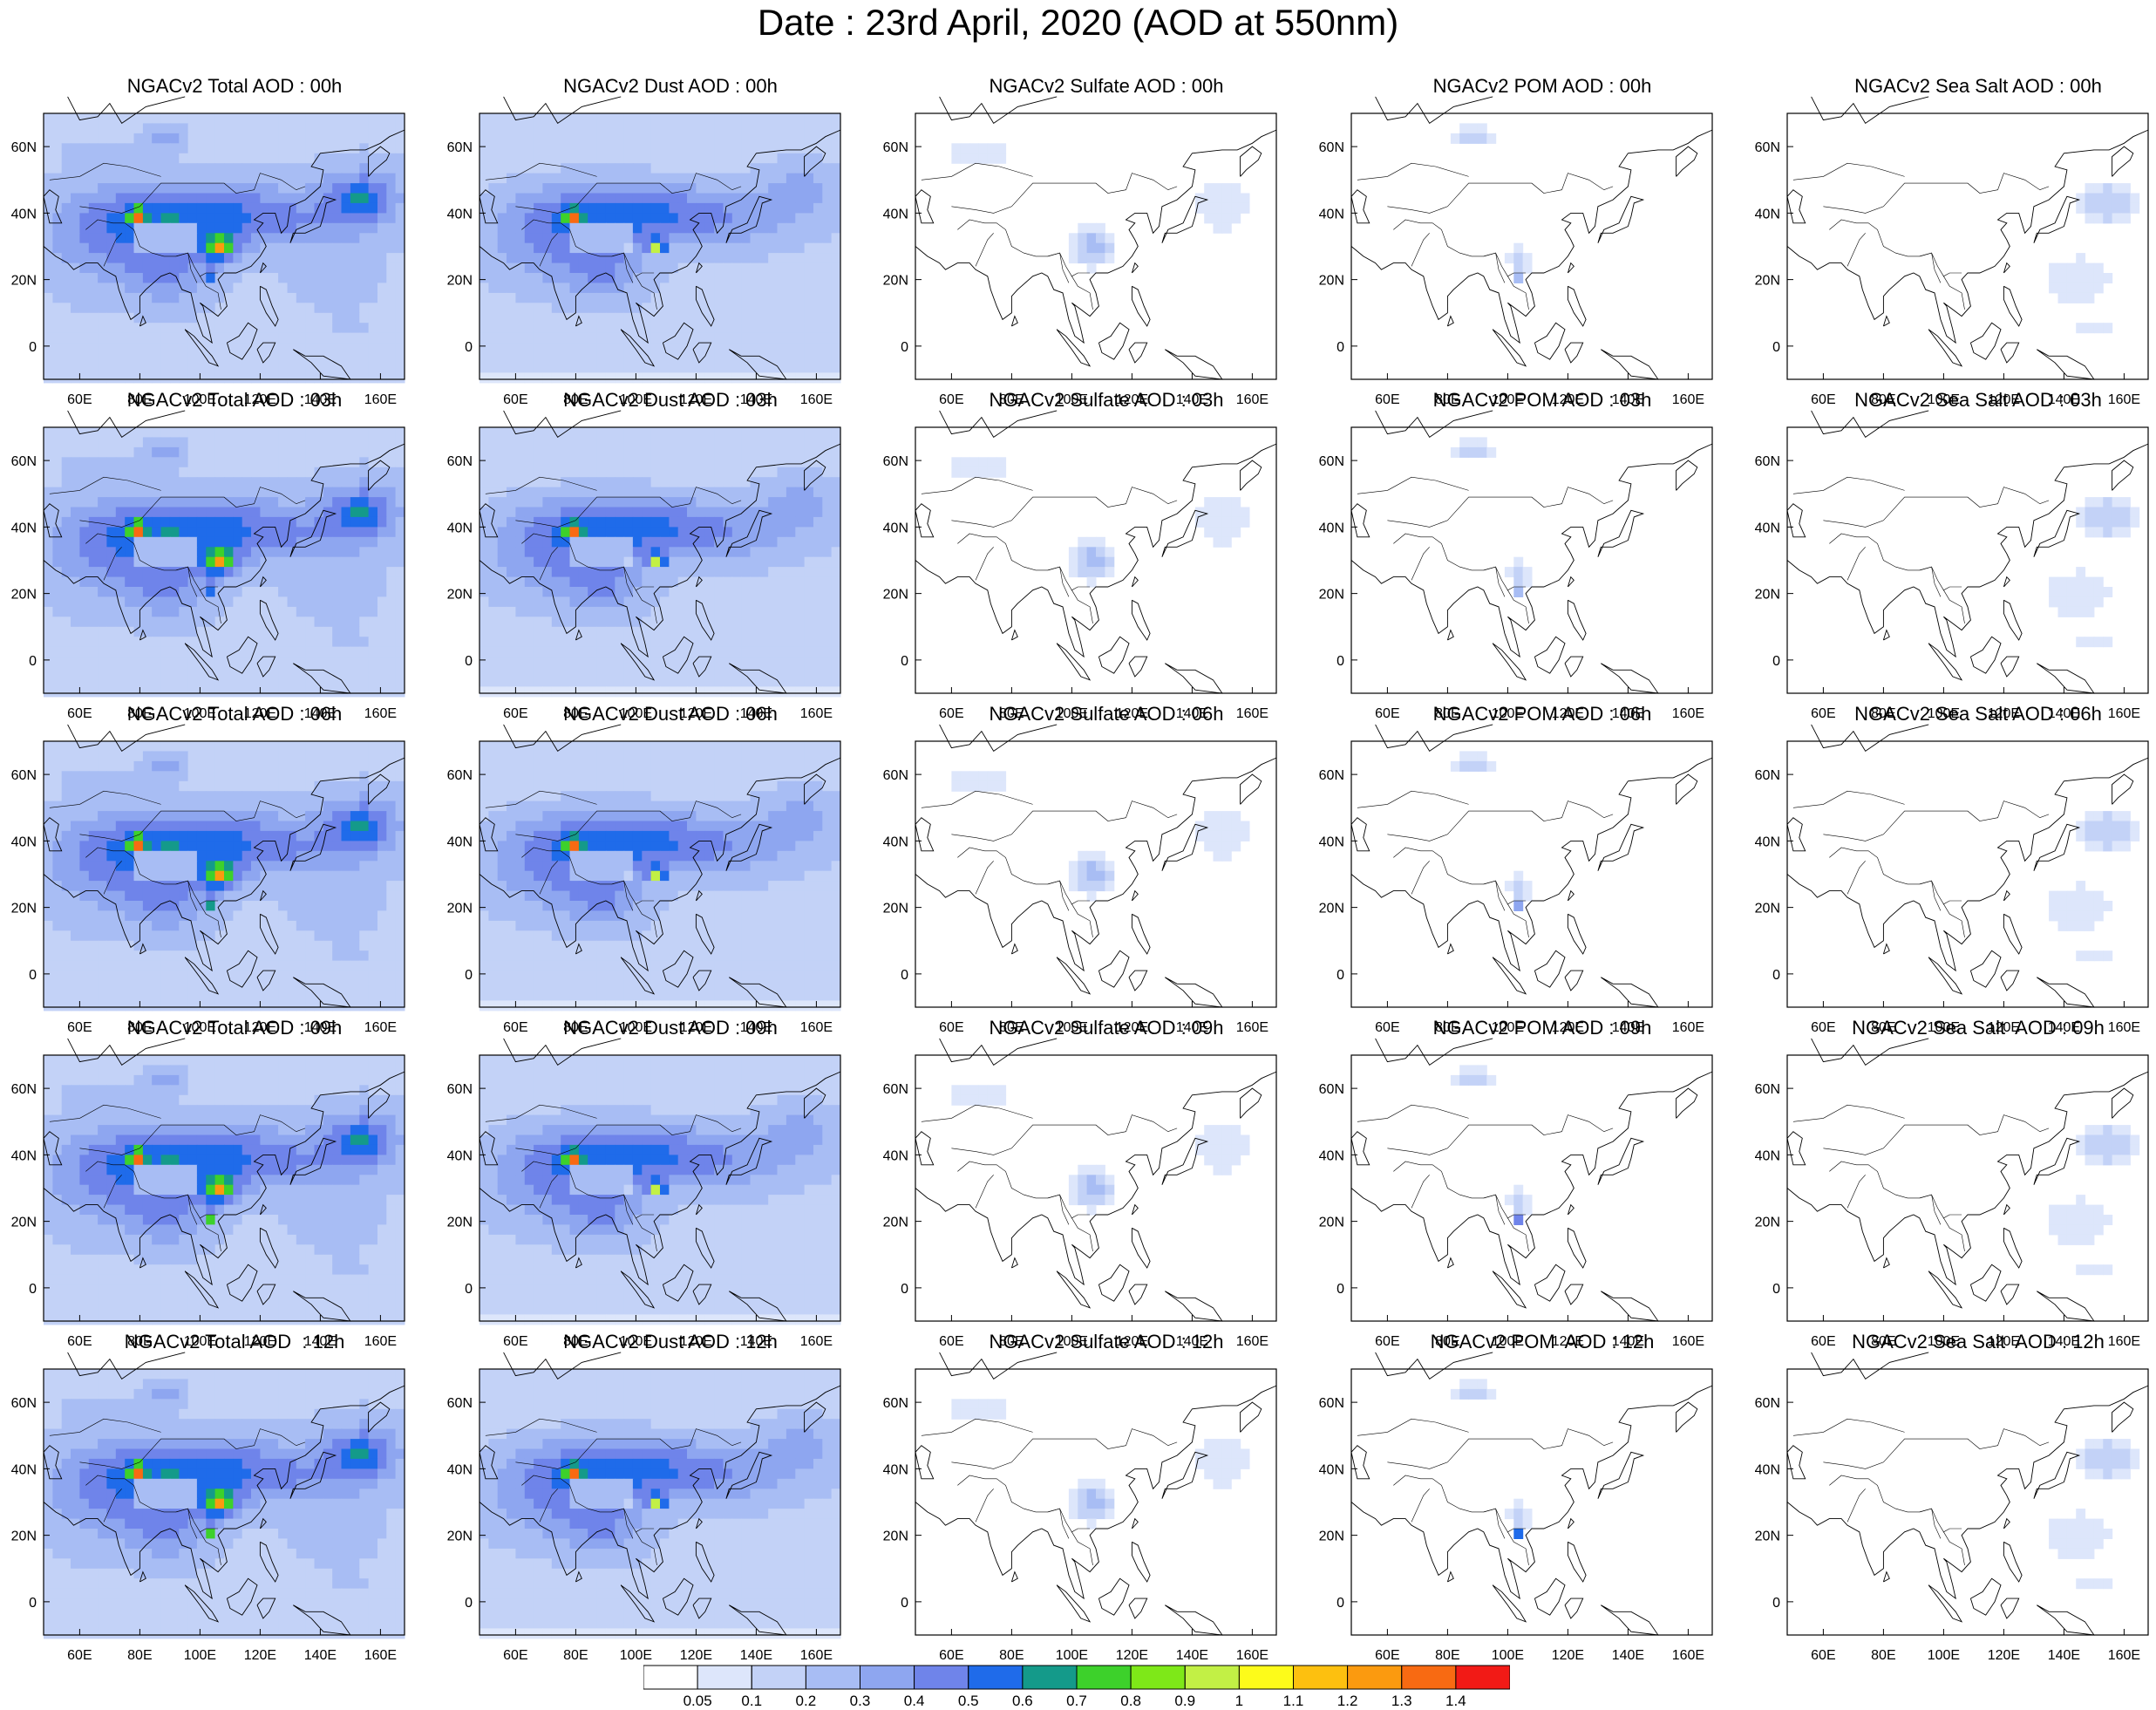 The image size is (2156, 1710). I want to click on map-frame, so click(1531, 560).